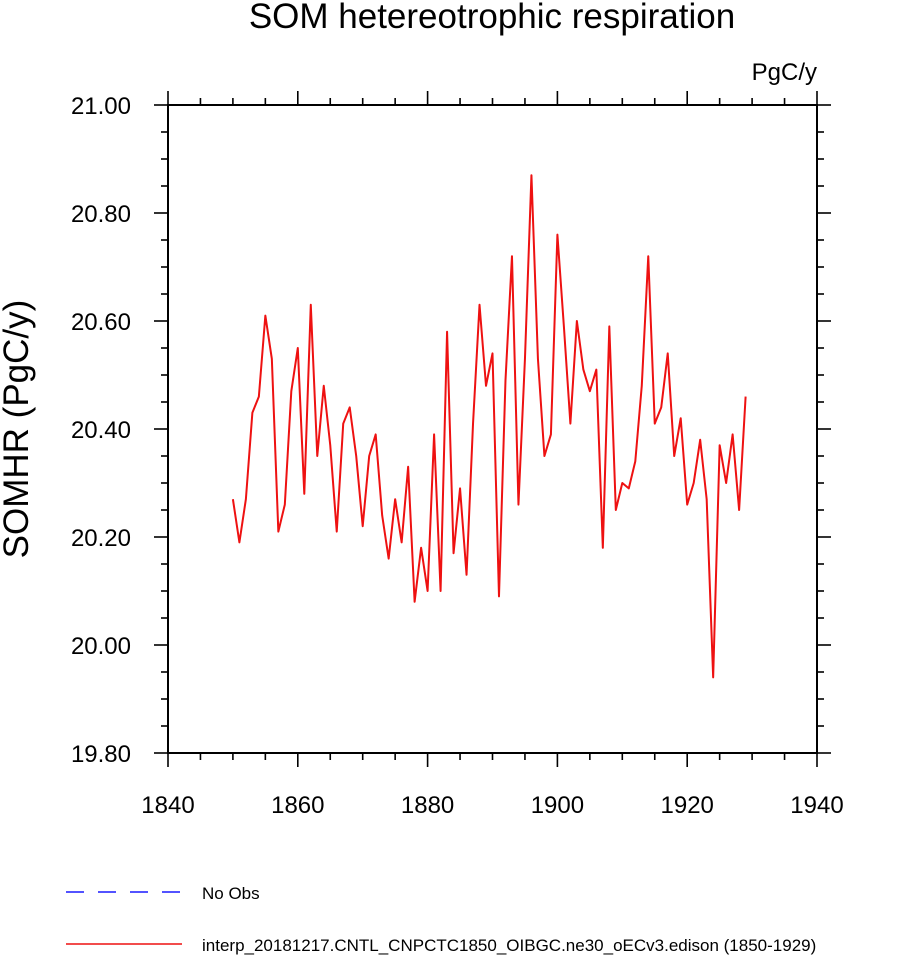  What do you see at coordinates (101, 754) in the screenshot?
I see `y-tick-label: 19.80` at bounding box center [101, 754].